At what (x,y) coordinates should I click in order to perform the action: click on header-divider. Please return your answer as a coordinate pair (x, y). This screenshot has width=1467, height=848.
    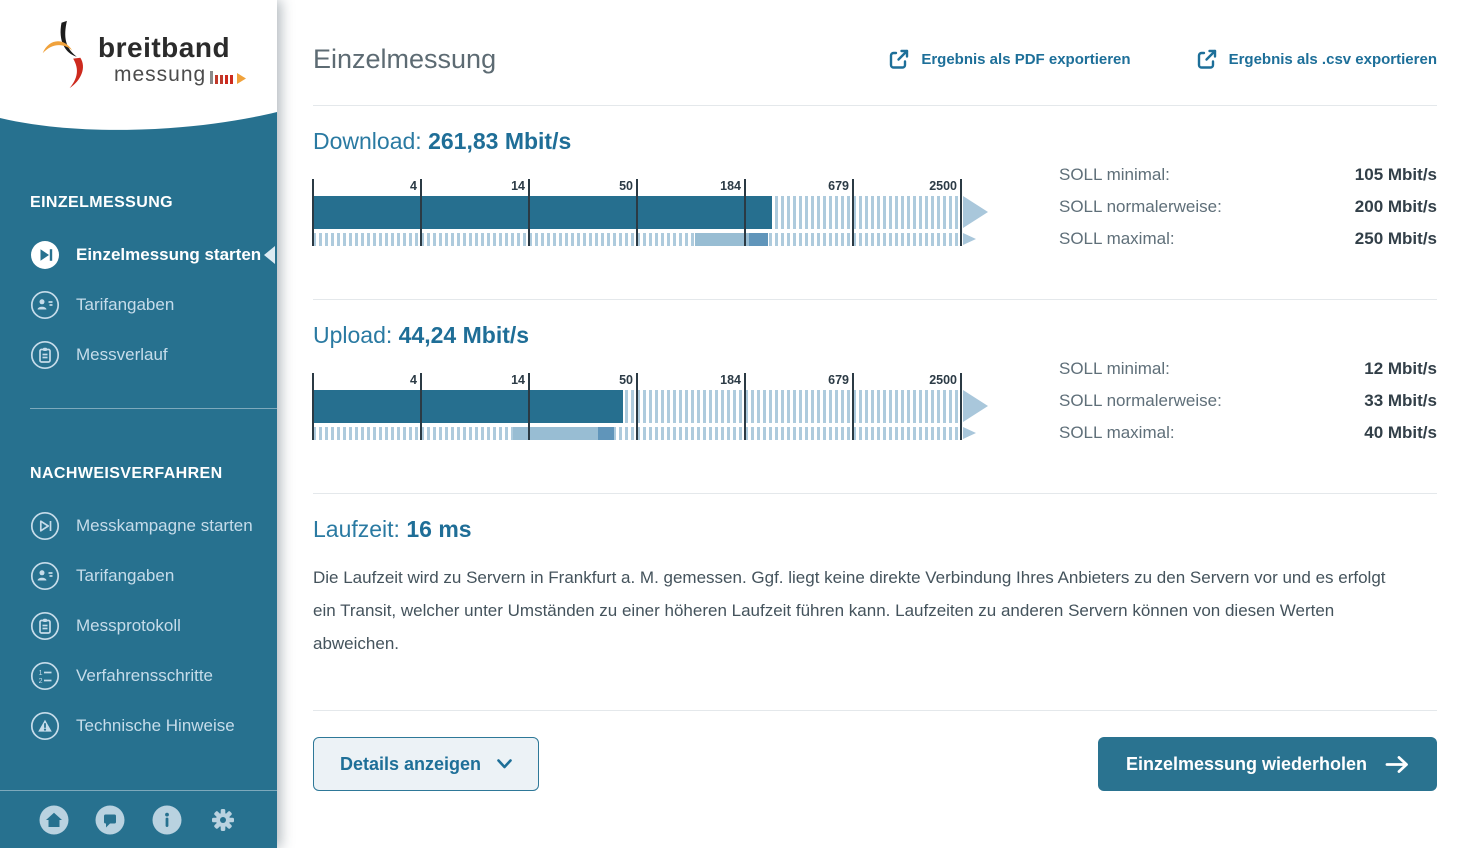
    Looking at the image, I should click on (875, 105).